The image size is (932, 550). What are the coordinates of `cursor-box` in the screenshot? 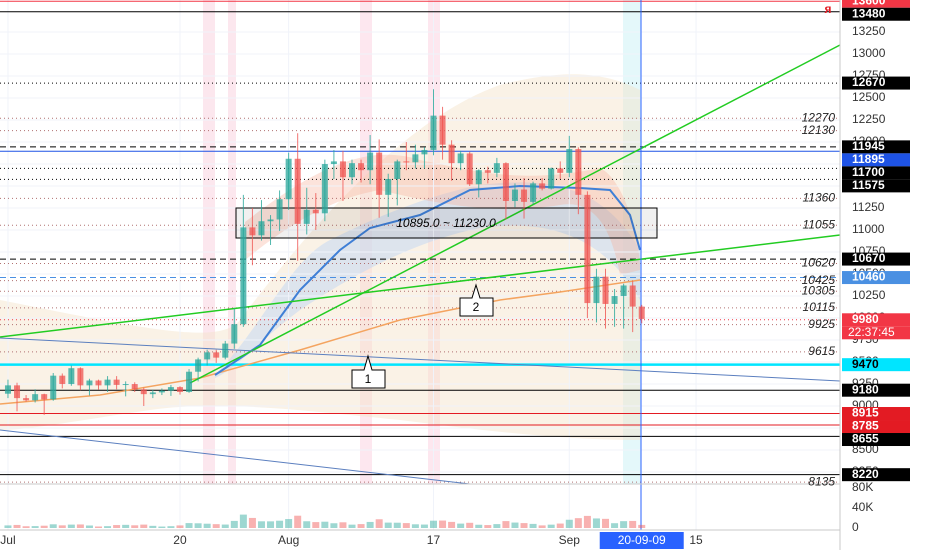 It's located at (641, 540).